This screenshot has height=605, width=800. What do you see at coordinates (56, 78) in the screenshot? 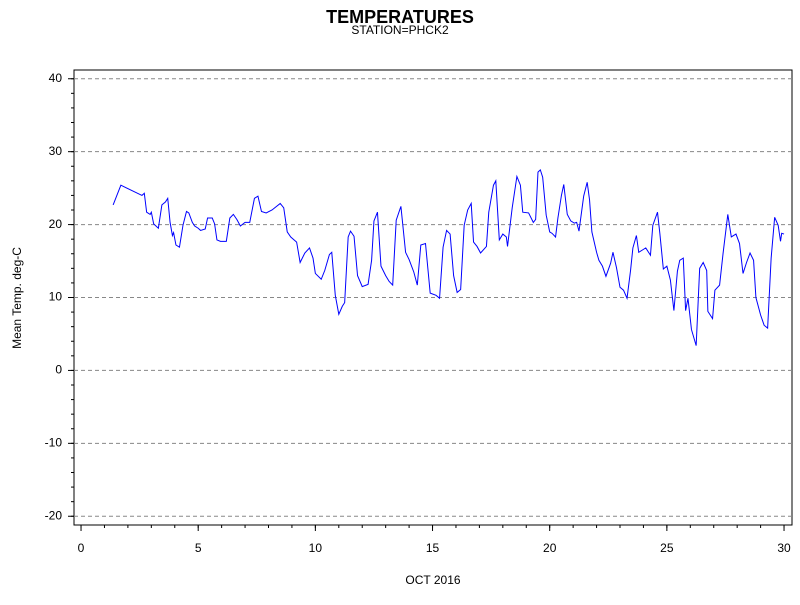
I see `y-tick-label: 40` at bounding box center [56, 78].